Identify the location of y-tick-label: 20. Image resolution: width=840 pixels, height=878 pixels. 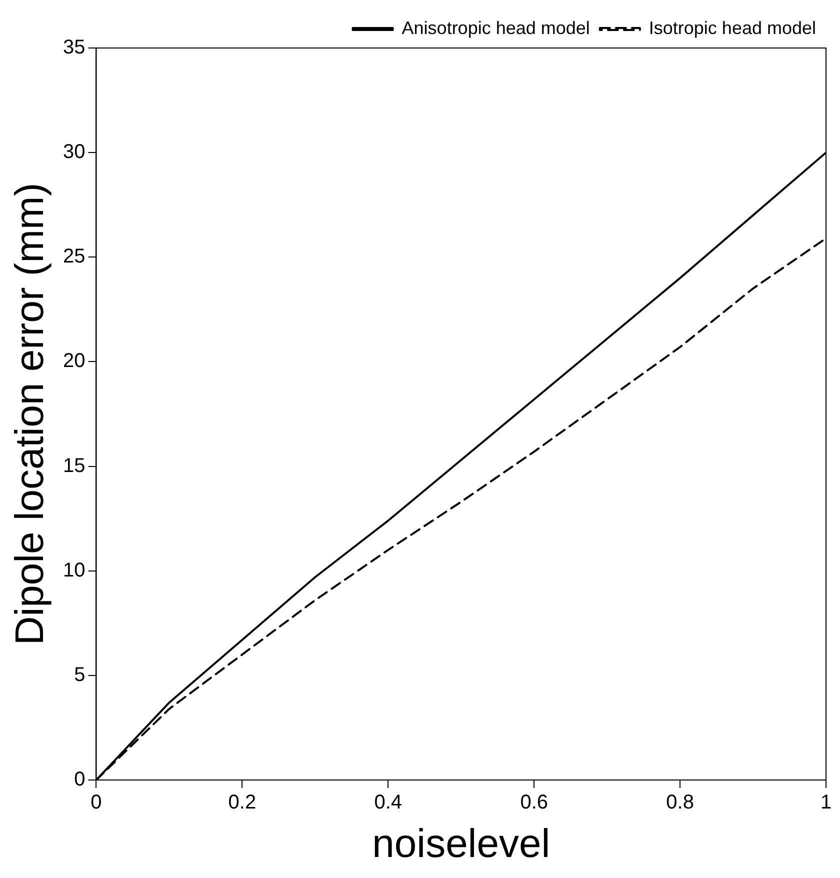
(74, 361).